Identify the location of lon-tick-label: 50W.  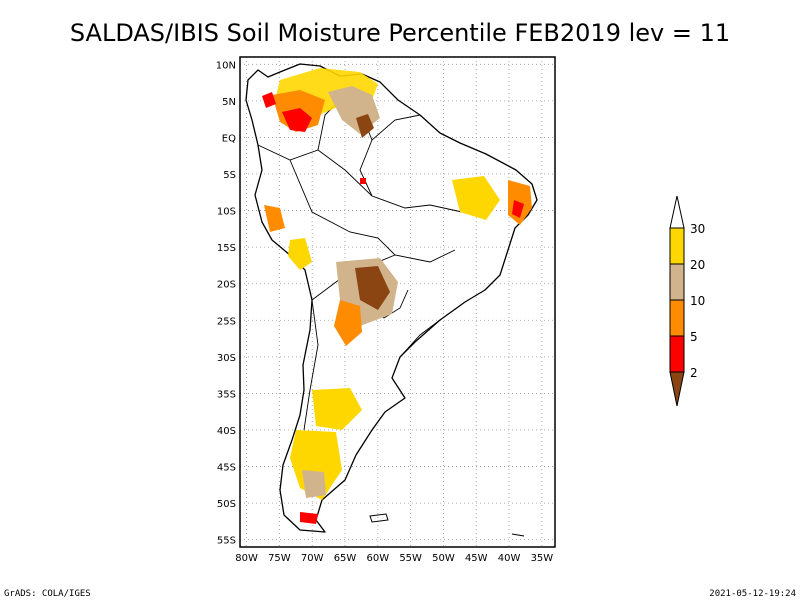
(443, 558).